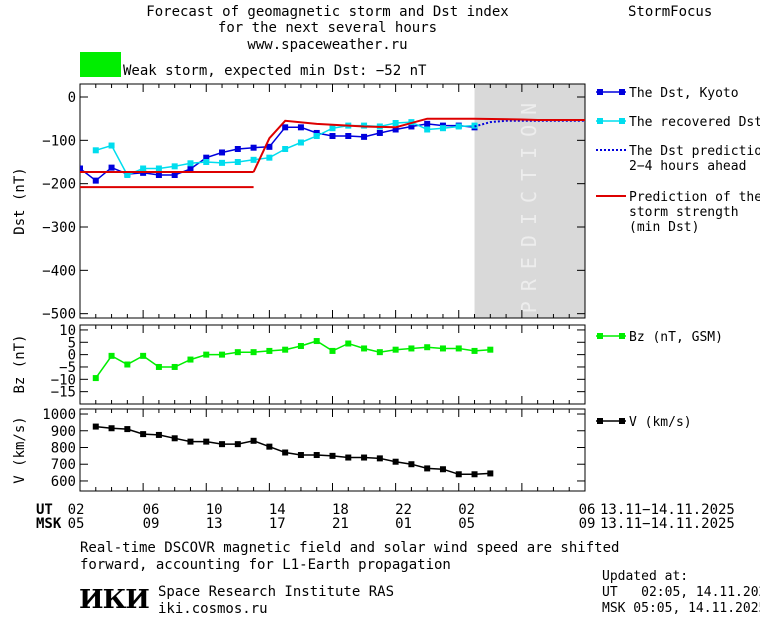 The height and width of the screenshot is (620, 760). What do you see at coordinates (213, 609) in the screenshot?
I see `institute-site: iki.cosmos.ru` at bounding box center [213, 609].